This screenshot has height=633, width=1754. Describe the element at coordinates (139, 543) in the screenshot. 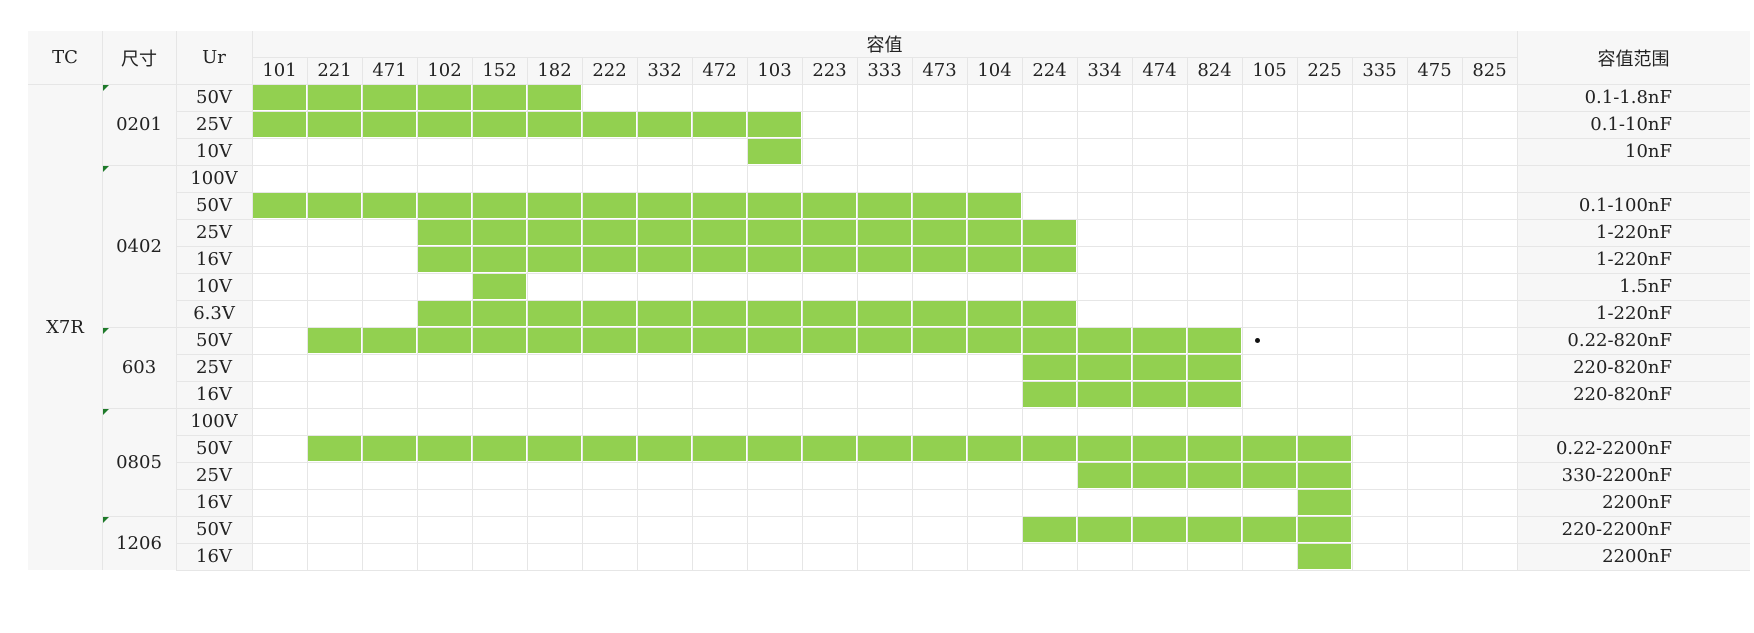

I see `size-cell: 1206` at that location.